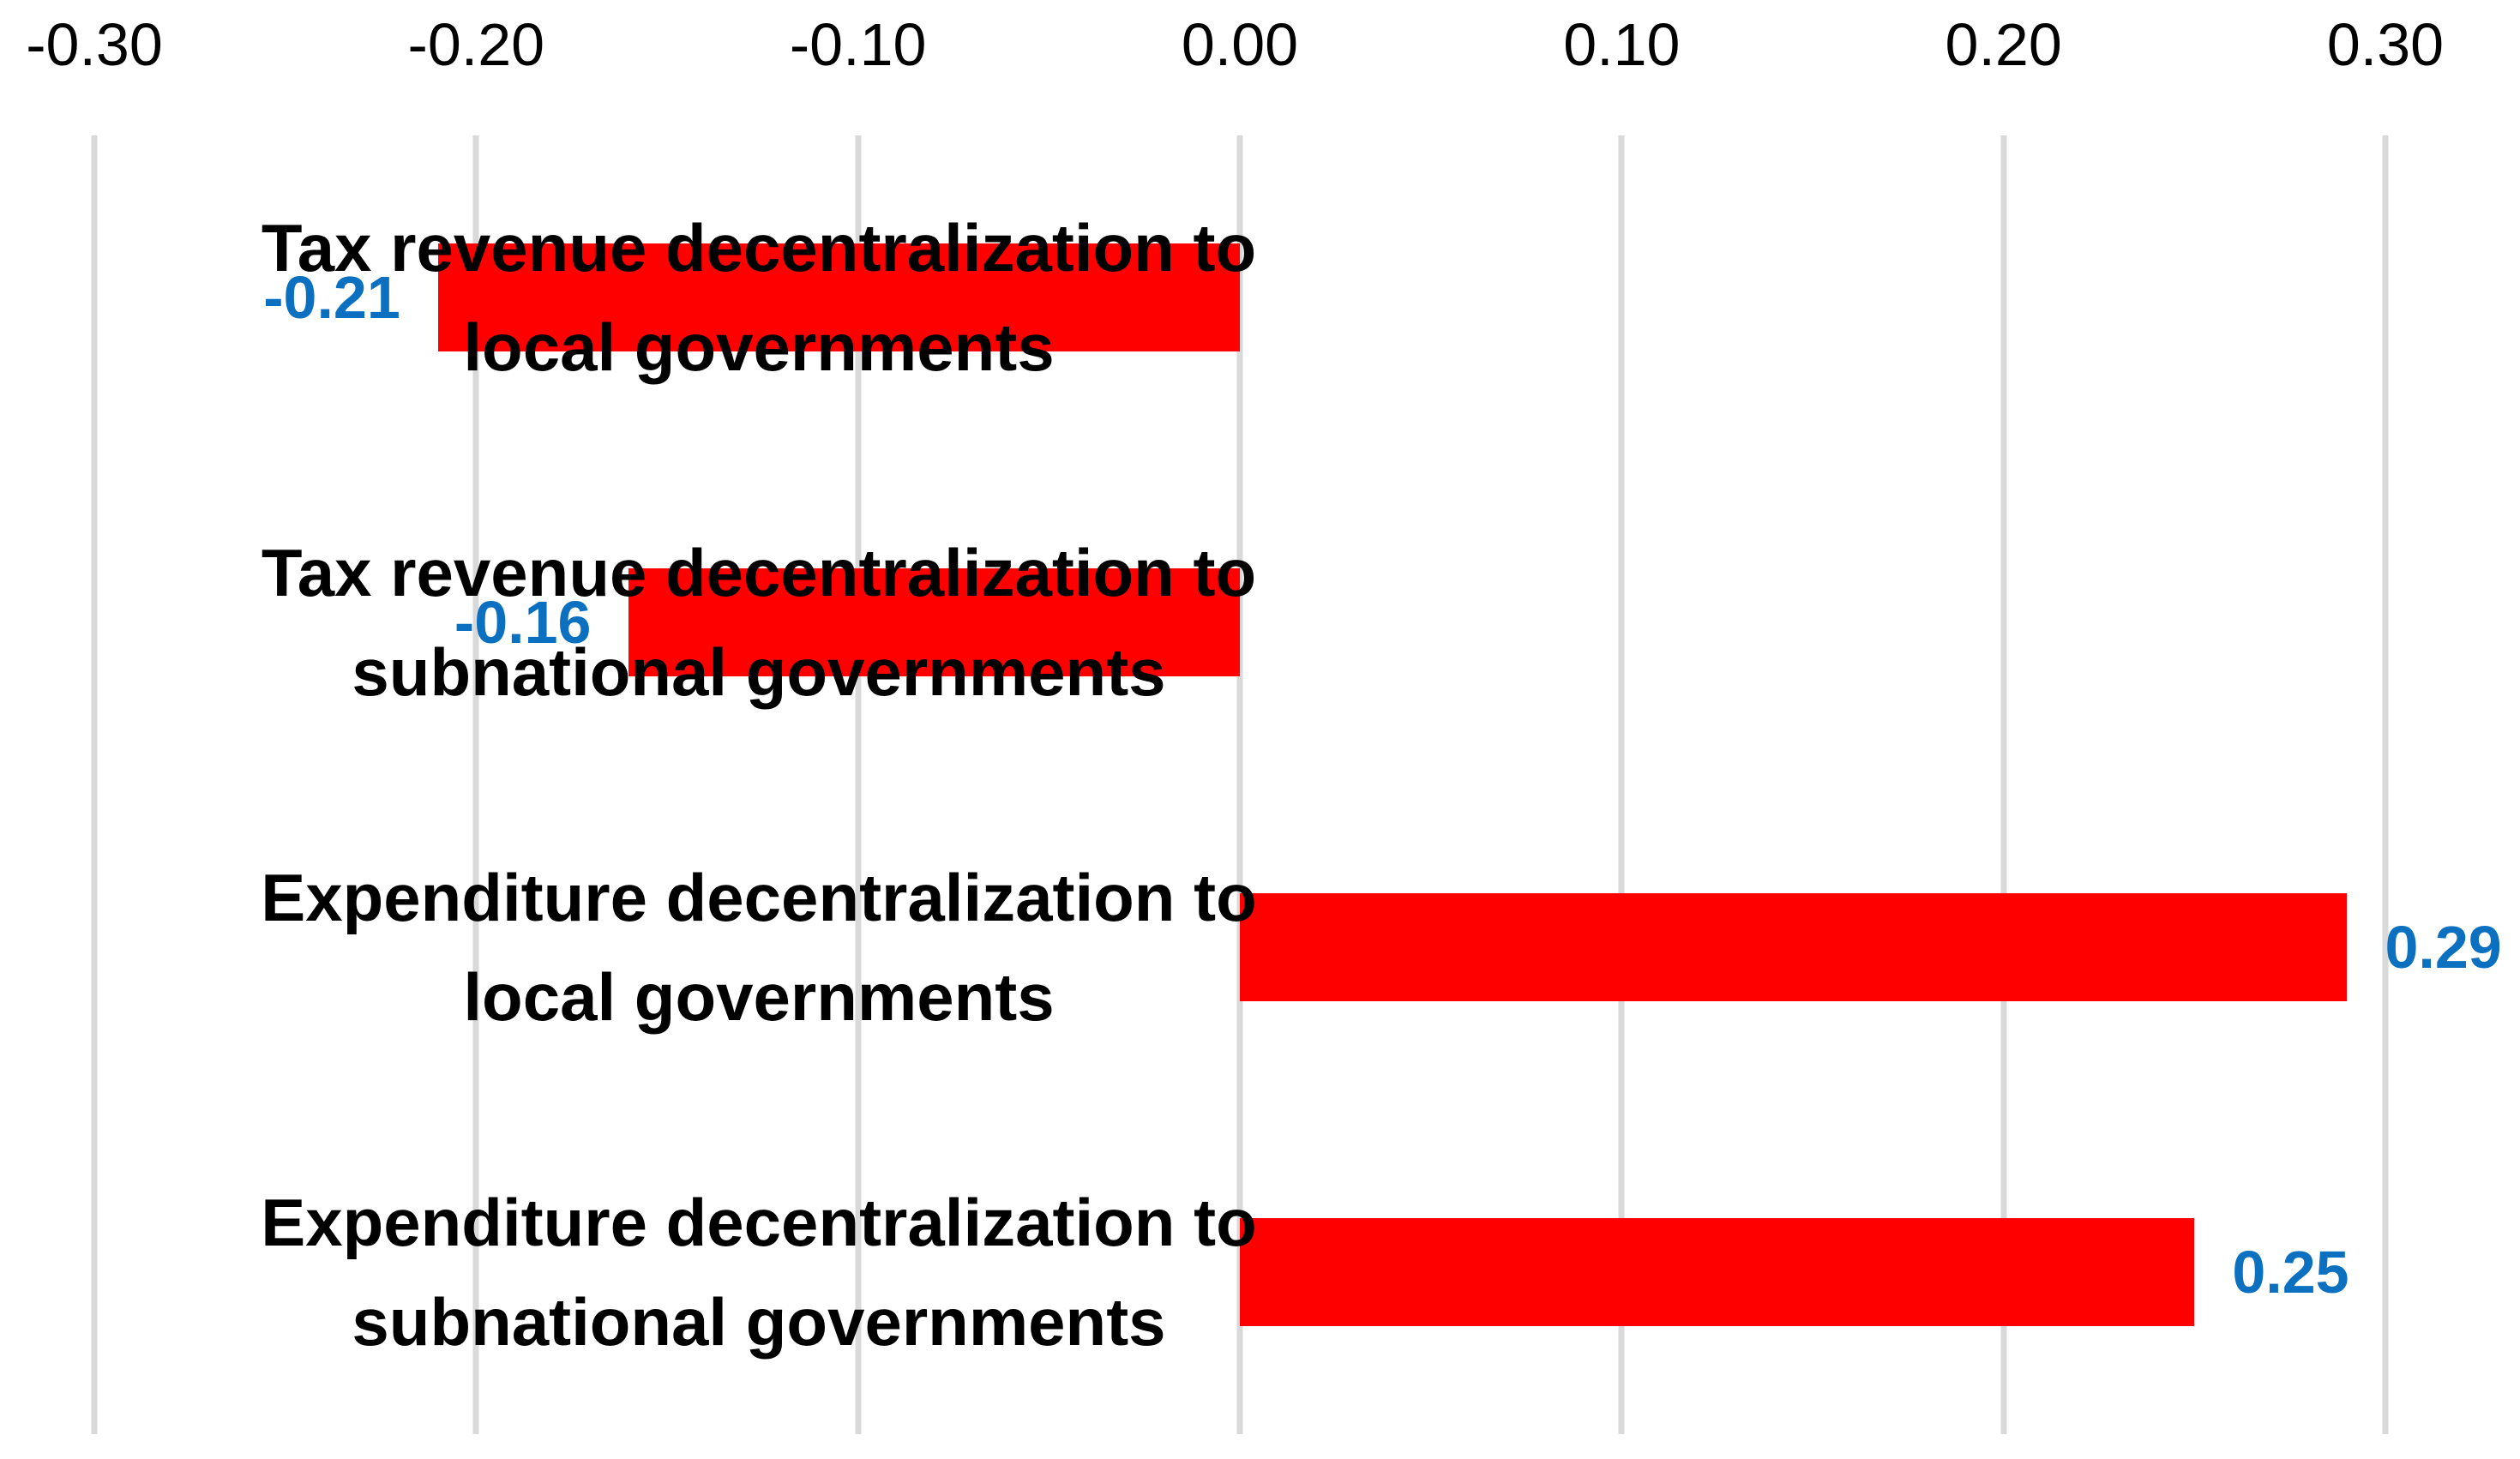 Image resolution: width=2520 pixels, height=1459 pixels. Describe the element at coordinates (1622, 44) in the screenshot. I see `x-tick-label: 0.10` at that location.